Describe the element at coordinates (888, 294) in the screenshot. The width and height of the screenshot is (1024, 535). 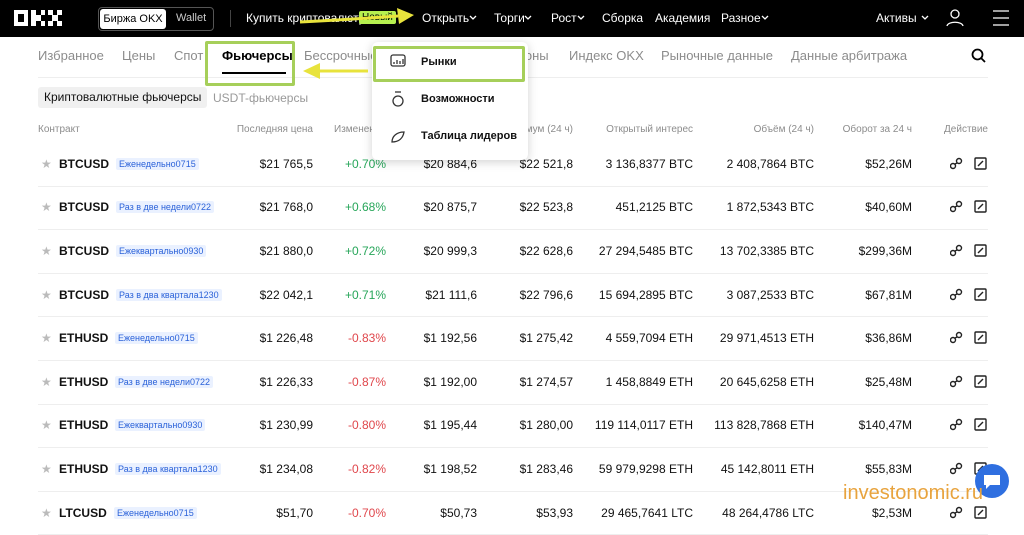
I see `cell: $67,81M` at that location.